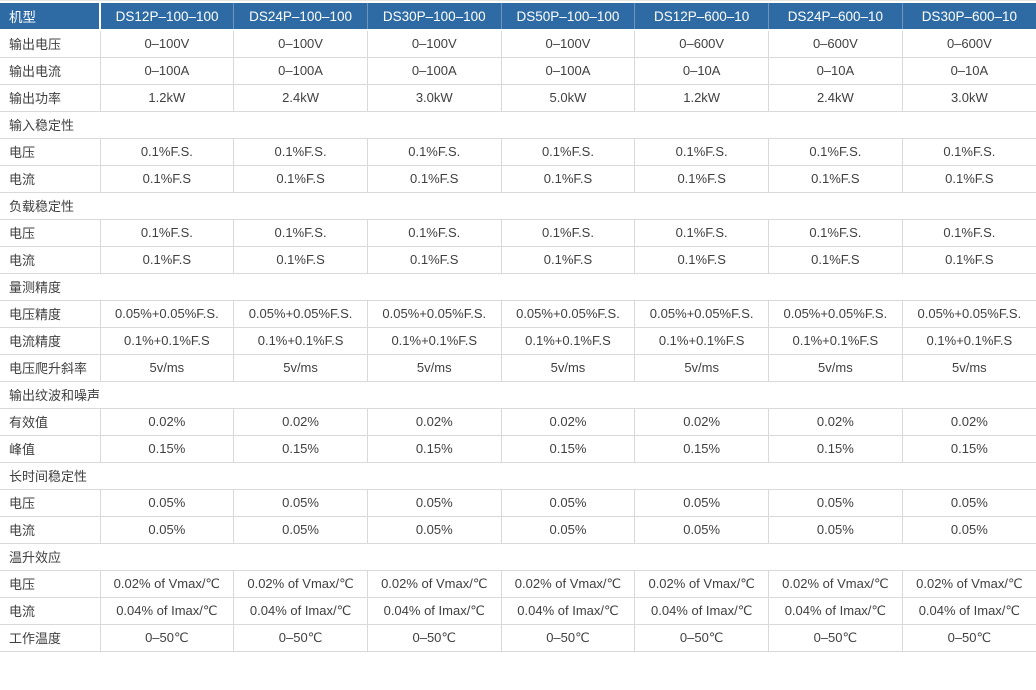 The width and height of the screenshot is (1036, 690). What do you see at coordinates (518, 529) in the screenshot?
I see `spec-row: 电流 0.05% 0.05% 0.05% 0.05% 0.05% 0.05% 0.05%` at bounding box center [518, 529].